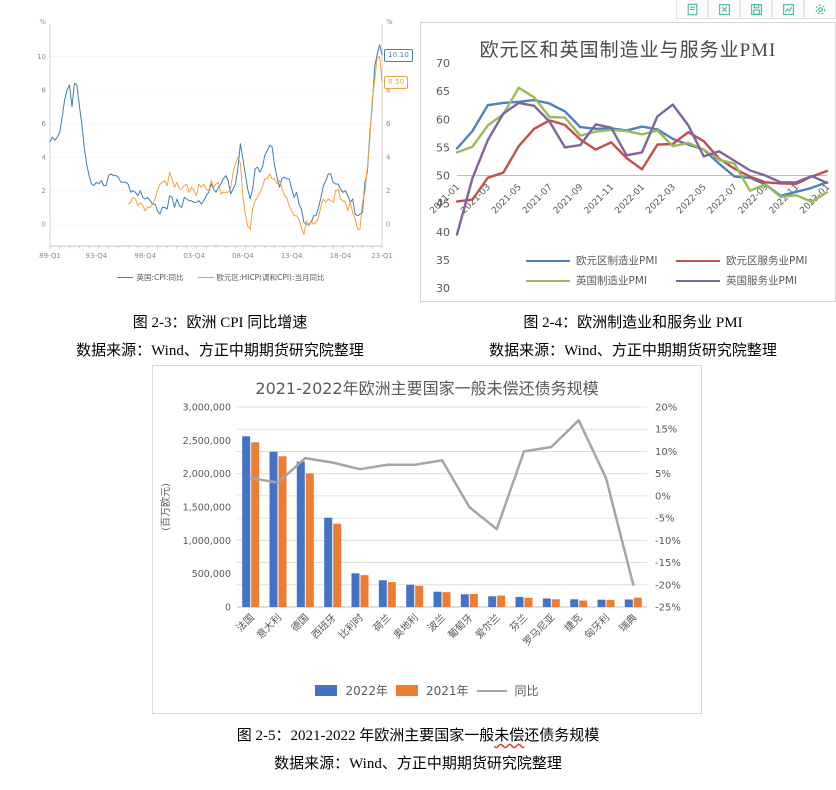  I want to click on legend-item-eurozone-svc: 欧元区服务业PMI, so click(751, 260).